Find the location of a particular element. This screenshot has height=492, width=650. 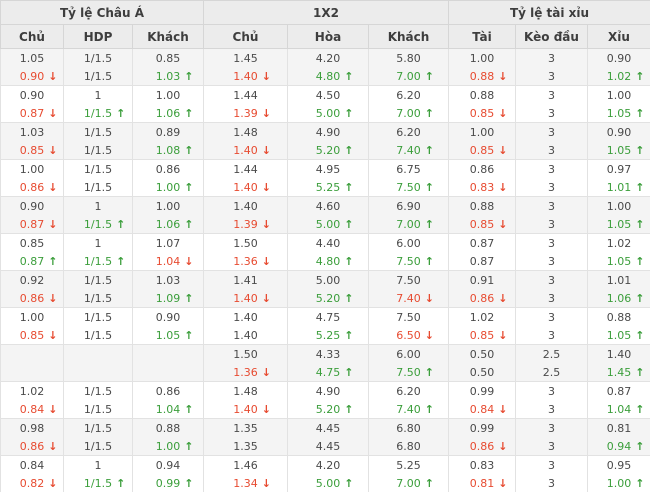

col-header-ou-over: Tài is located at coordinates (482, 36).